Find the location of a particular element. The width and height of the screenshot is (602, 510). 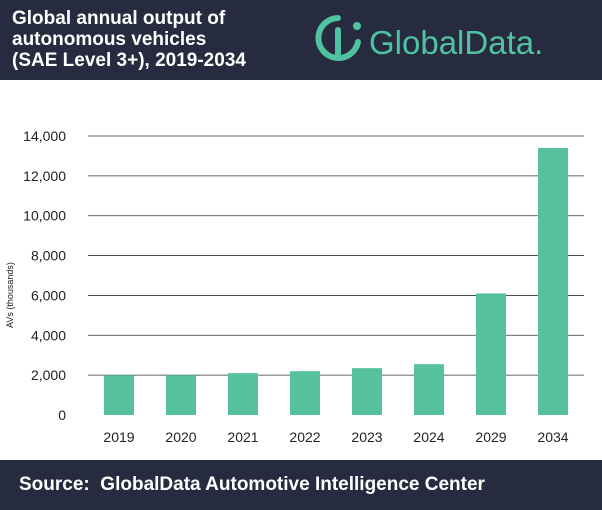

x-tick-label: 2019 is located at coordinates (118, 437).